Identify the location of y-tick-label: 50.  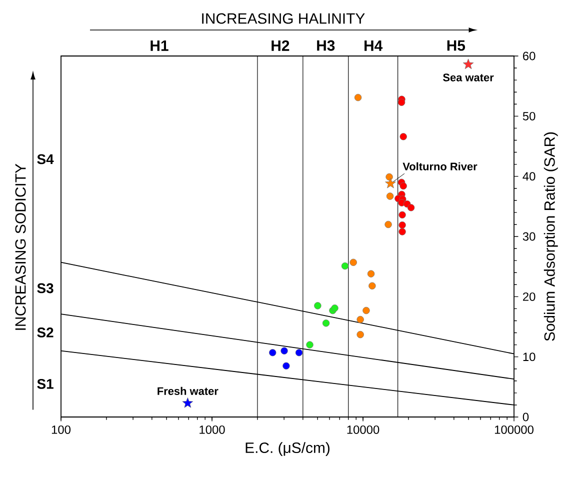
(529, 116).